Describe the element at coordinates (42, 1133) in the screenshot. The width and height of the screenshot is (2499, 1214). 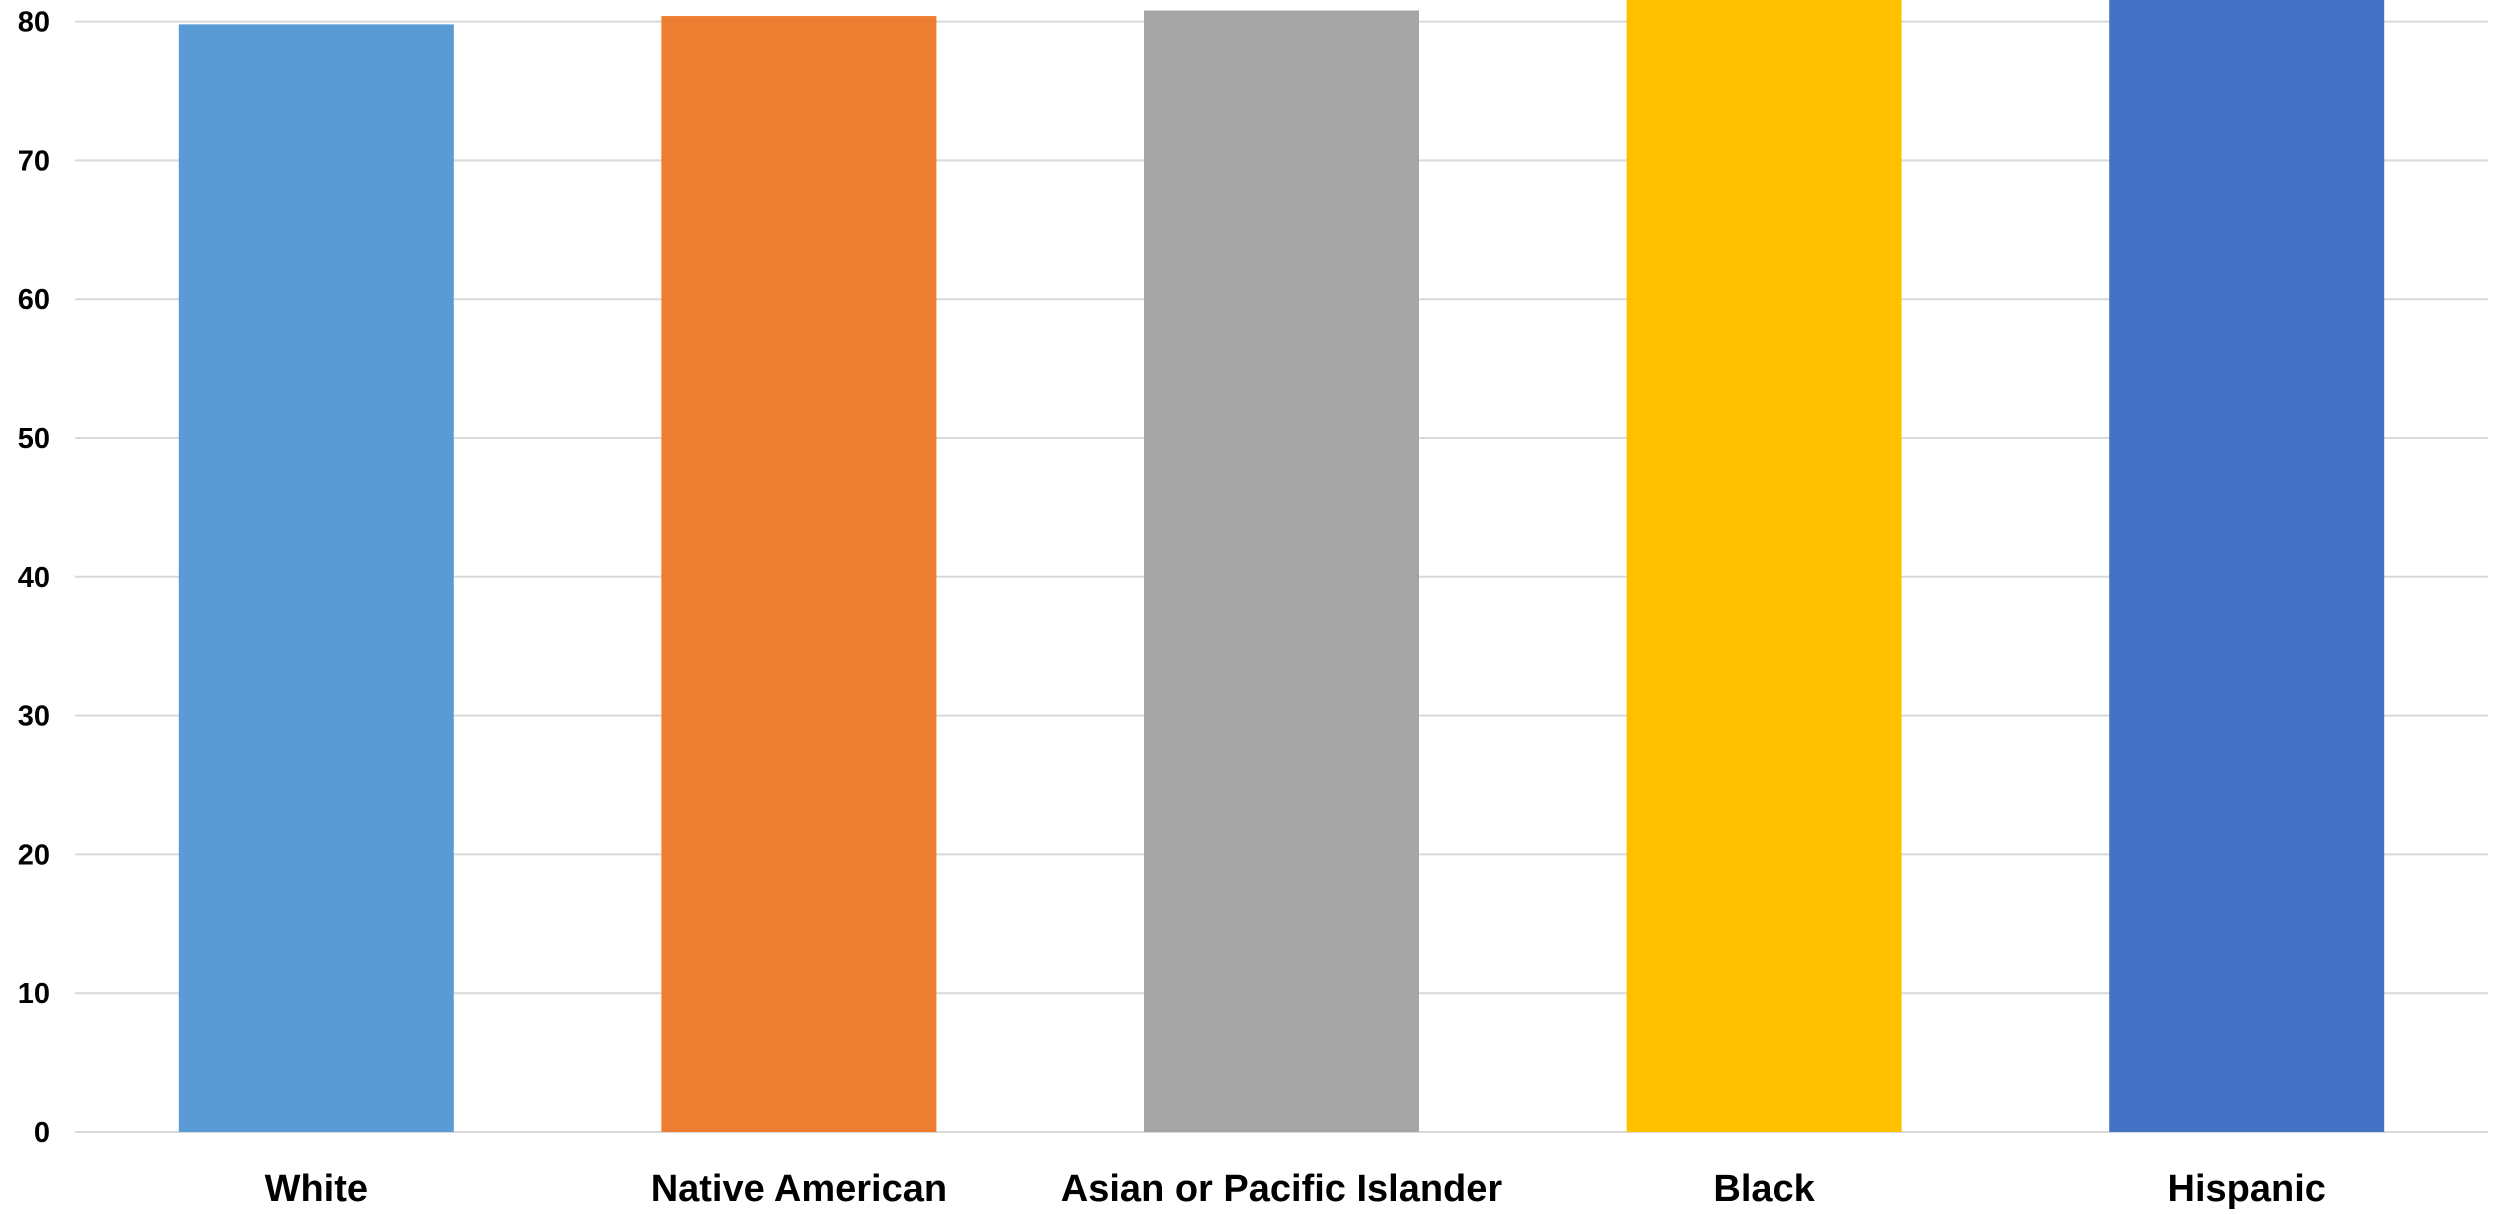
I see `y-tick-label: 0` at that location.